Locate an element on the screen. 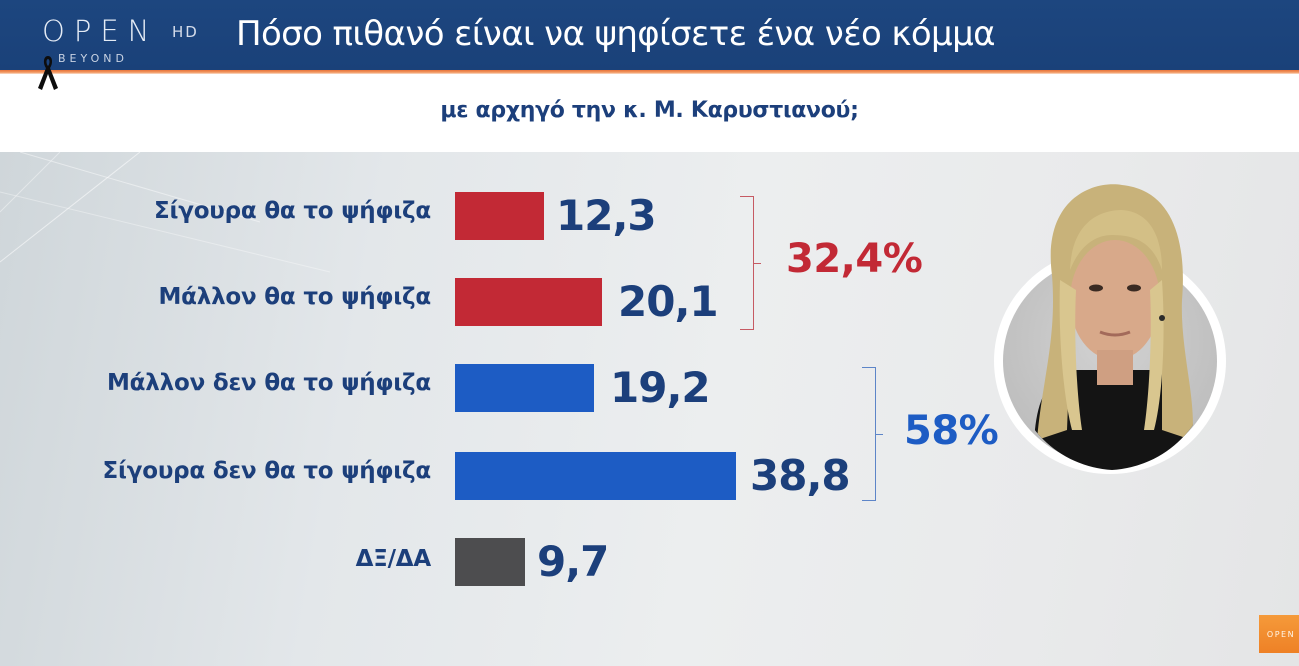 The height and width of the screenshot is (666, 1299). subtitle-text: με αρχηγό την κ. Μ. Καρυστιανού; is located at coordinates (649, 110).